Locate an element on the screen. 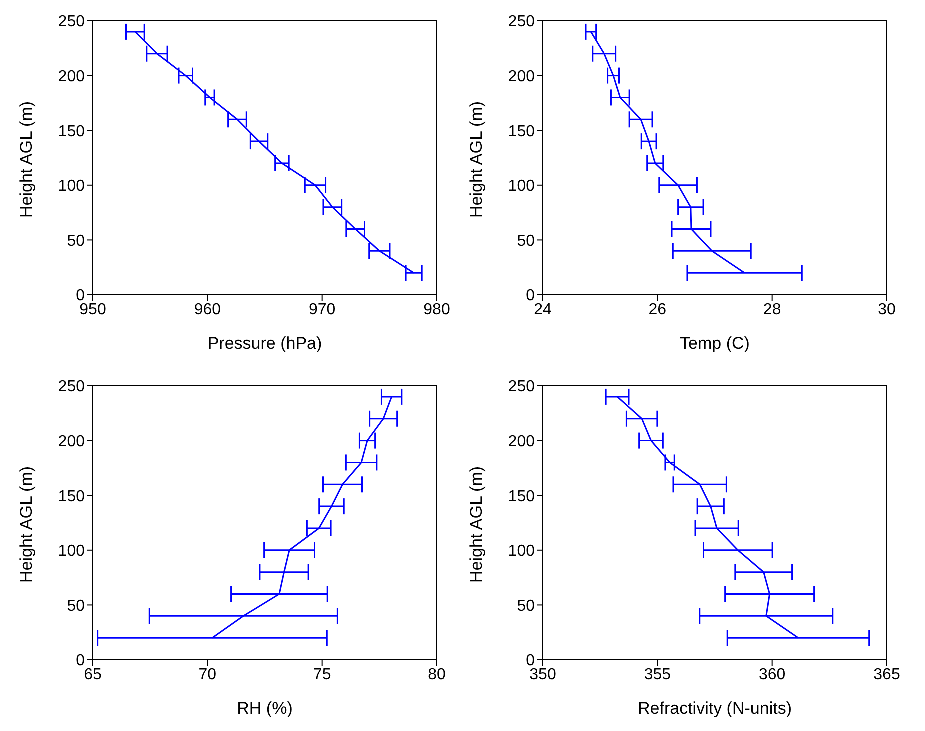  x-axis-title: Pressure (hPa) is located at coordinates (265, 343).